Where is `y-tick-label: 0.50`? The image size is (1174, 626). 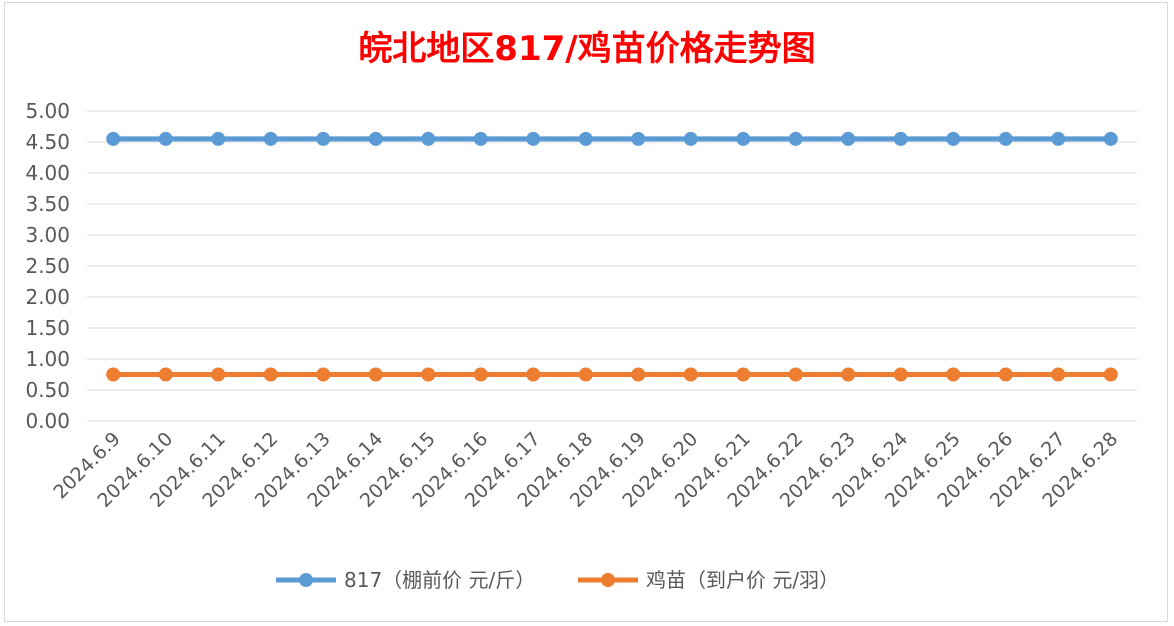 y-tick-label: 0.50 is located at coordinates (47, 390).